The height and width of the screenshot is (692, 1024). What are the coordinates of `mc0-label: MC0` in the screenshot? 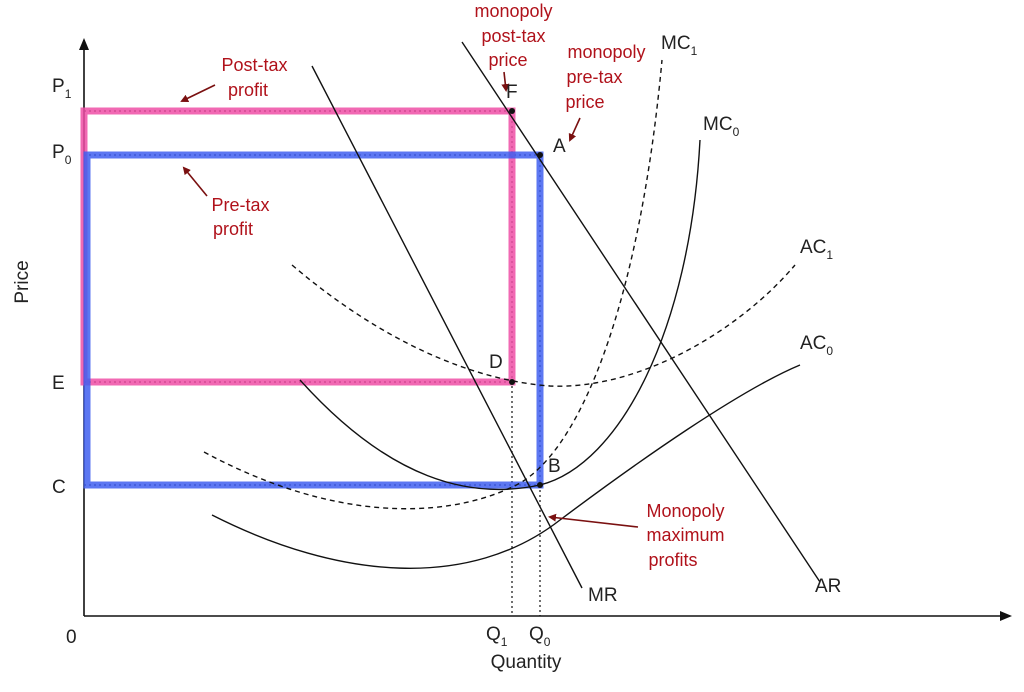 It's located at (721, 126).